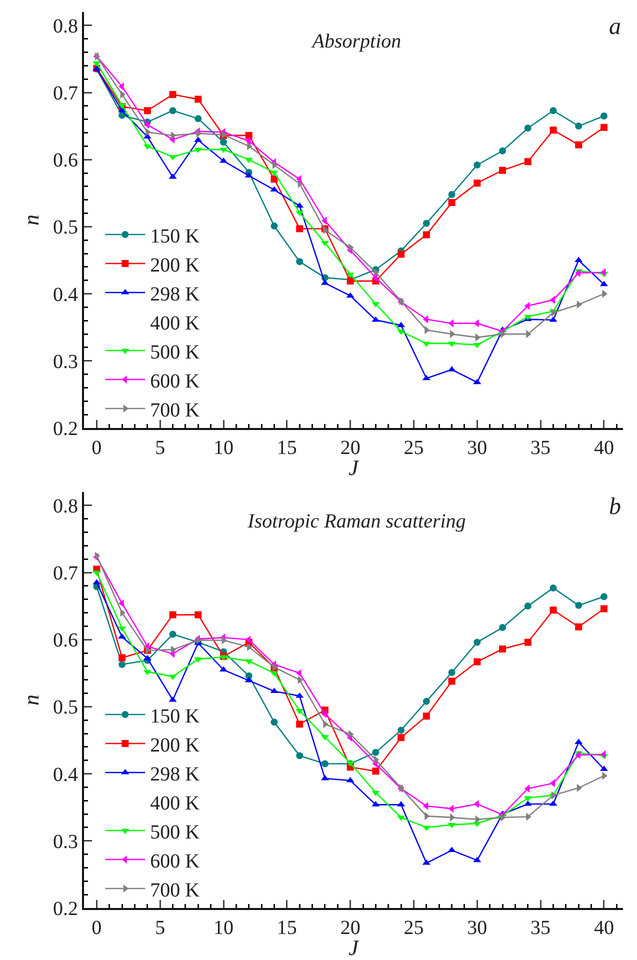 This screenshot has height=960, width=637. What do you see at coordinates (414, 928) in the screenshot?
I see `x-tick-label: 25` at bounding box center [414, 928].